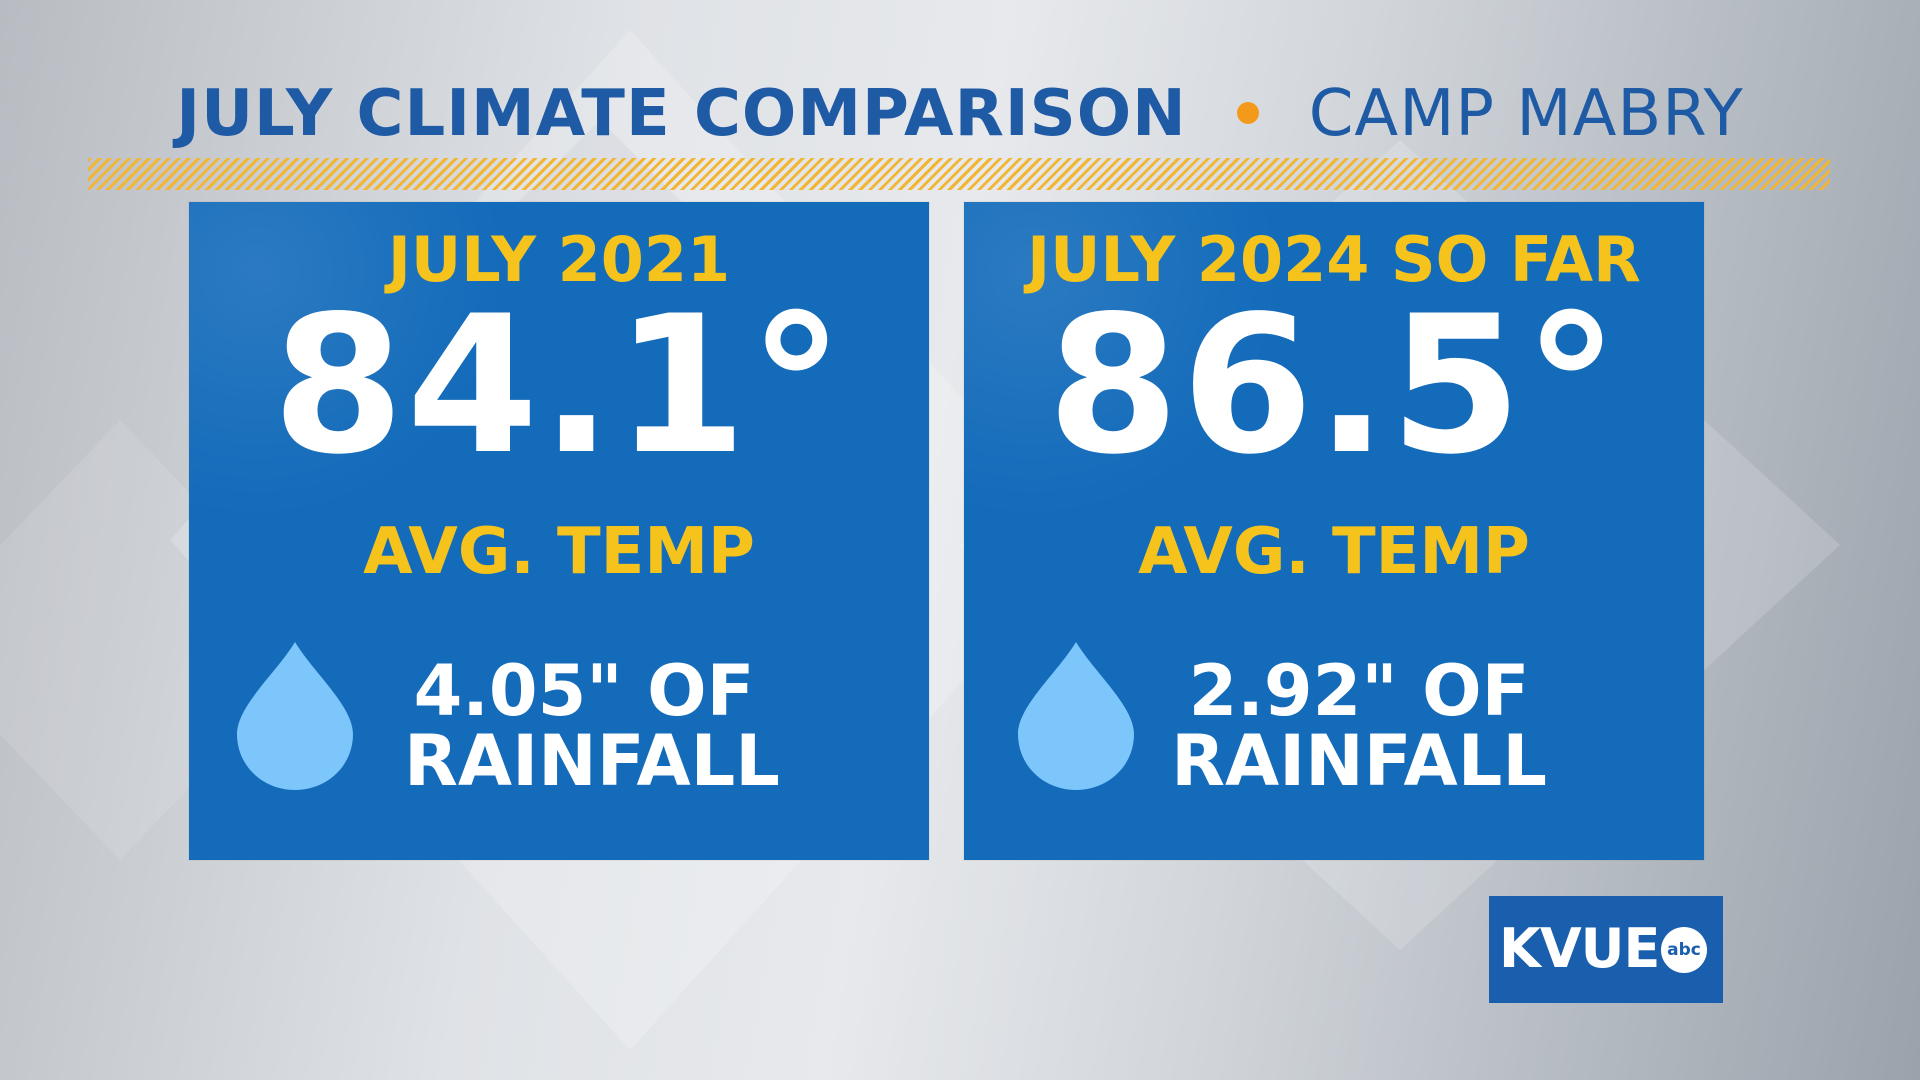  I want to click on average-temperature-value: 86.5°, so click(1334, 385).